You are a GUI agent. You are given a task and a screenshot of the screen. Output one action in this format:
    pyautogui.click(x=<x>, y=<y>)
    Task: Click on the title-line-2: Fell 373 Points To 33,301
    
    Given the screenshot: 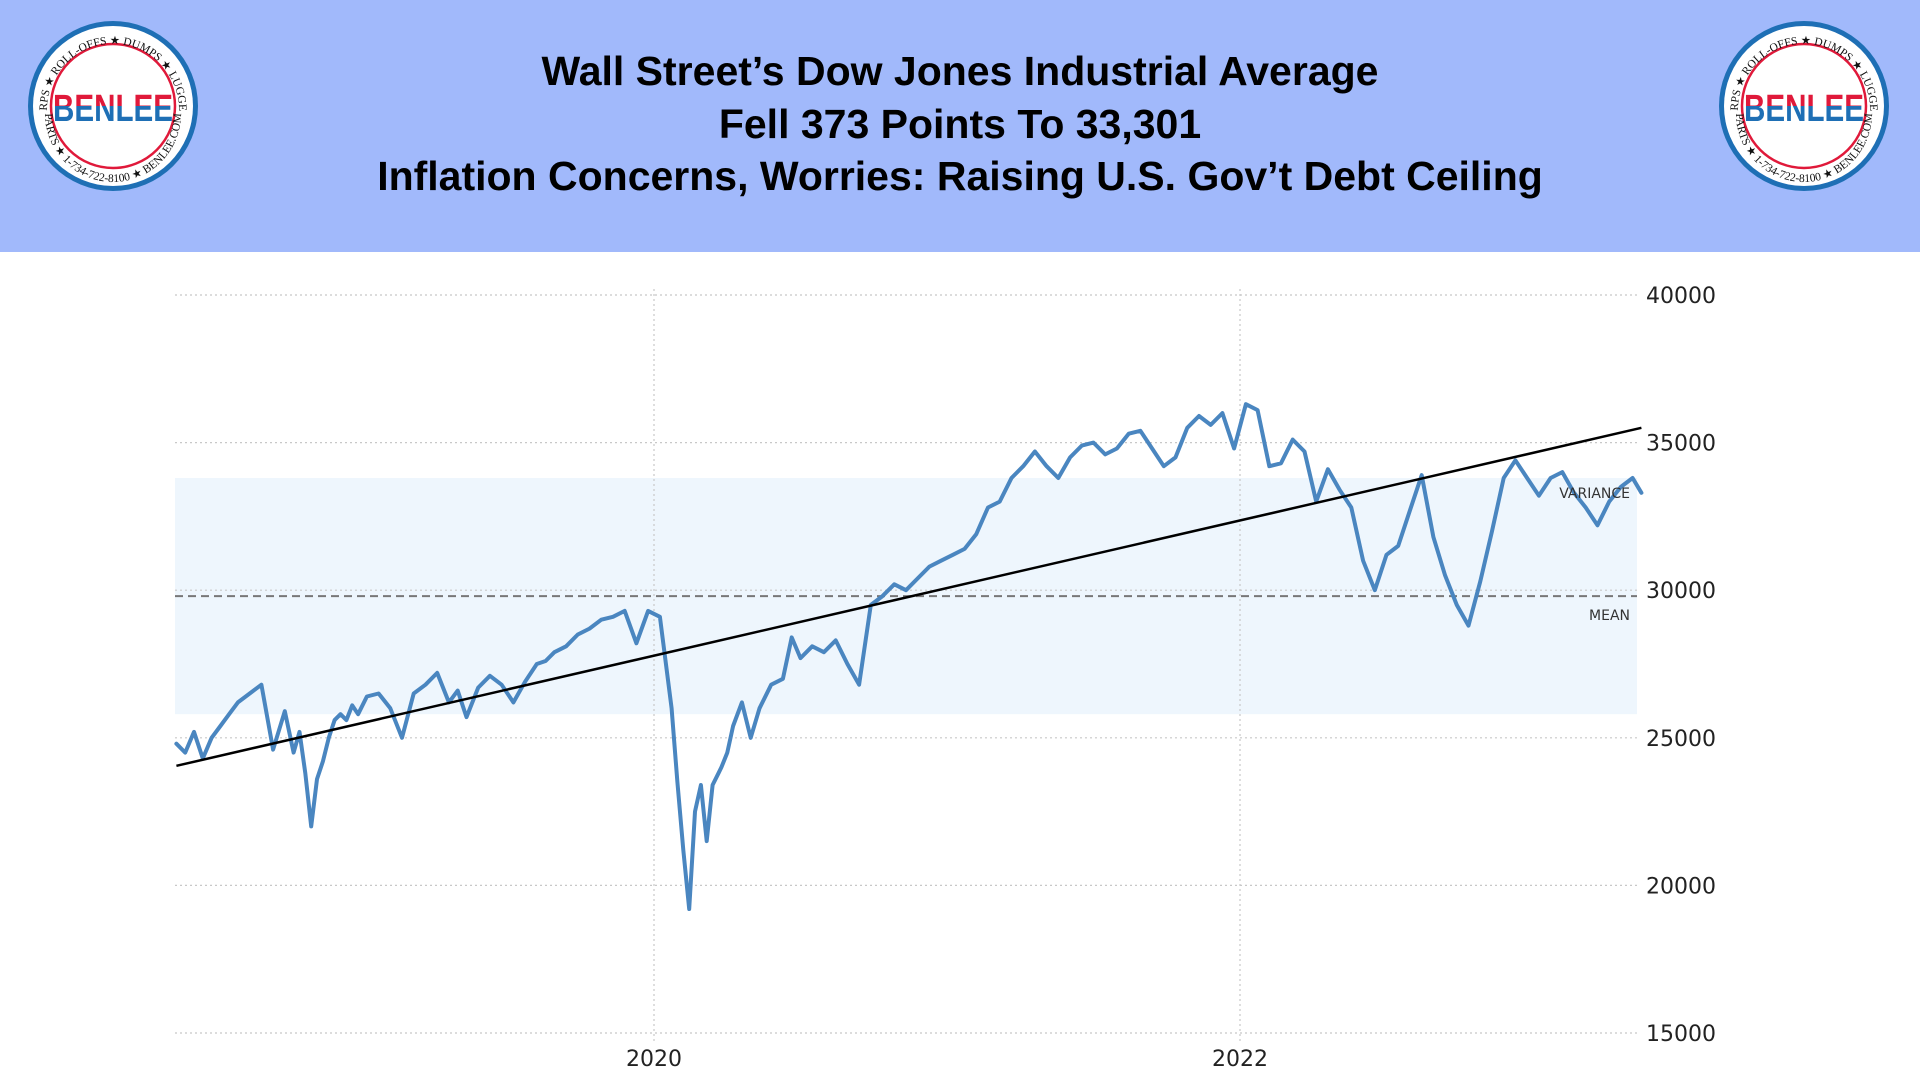 What is the action you would take?
    pyautogui.click(x=960, y=124)
    